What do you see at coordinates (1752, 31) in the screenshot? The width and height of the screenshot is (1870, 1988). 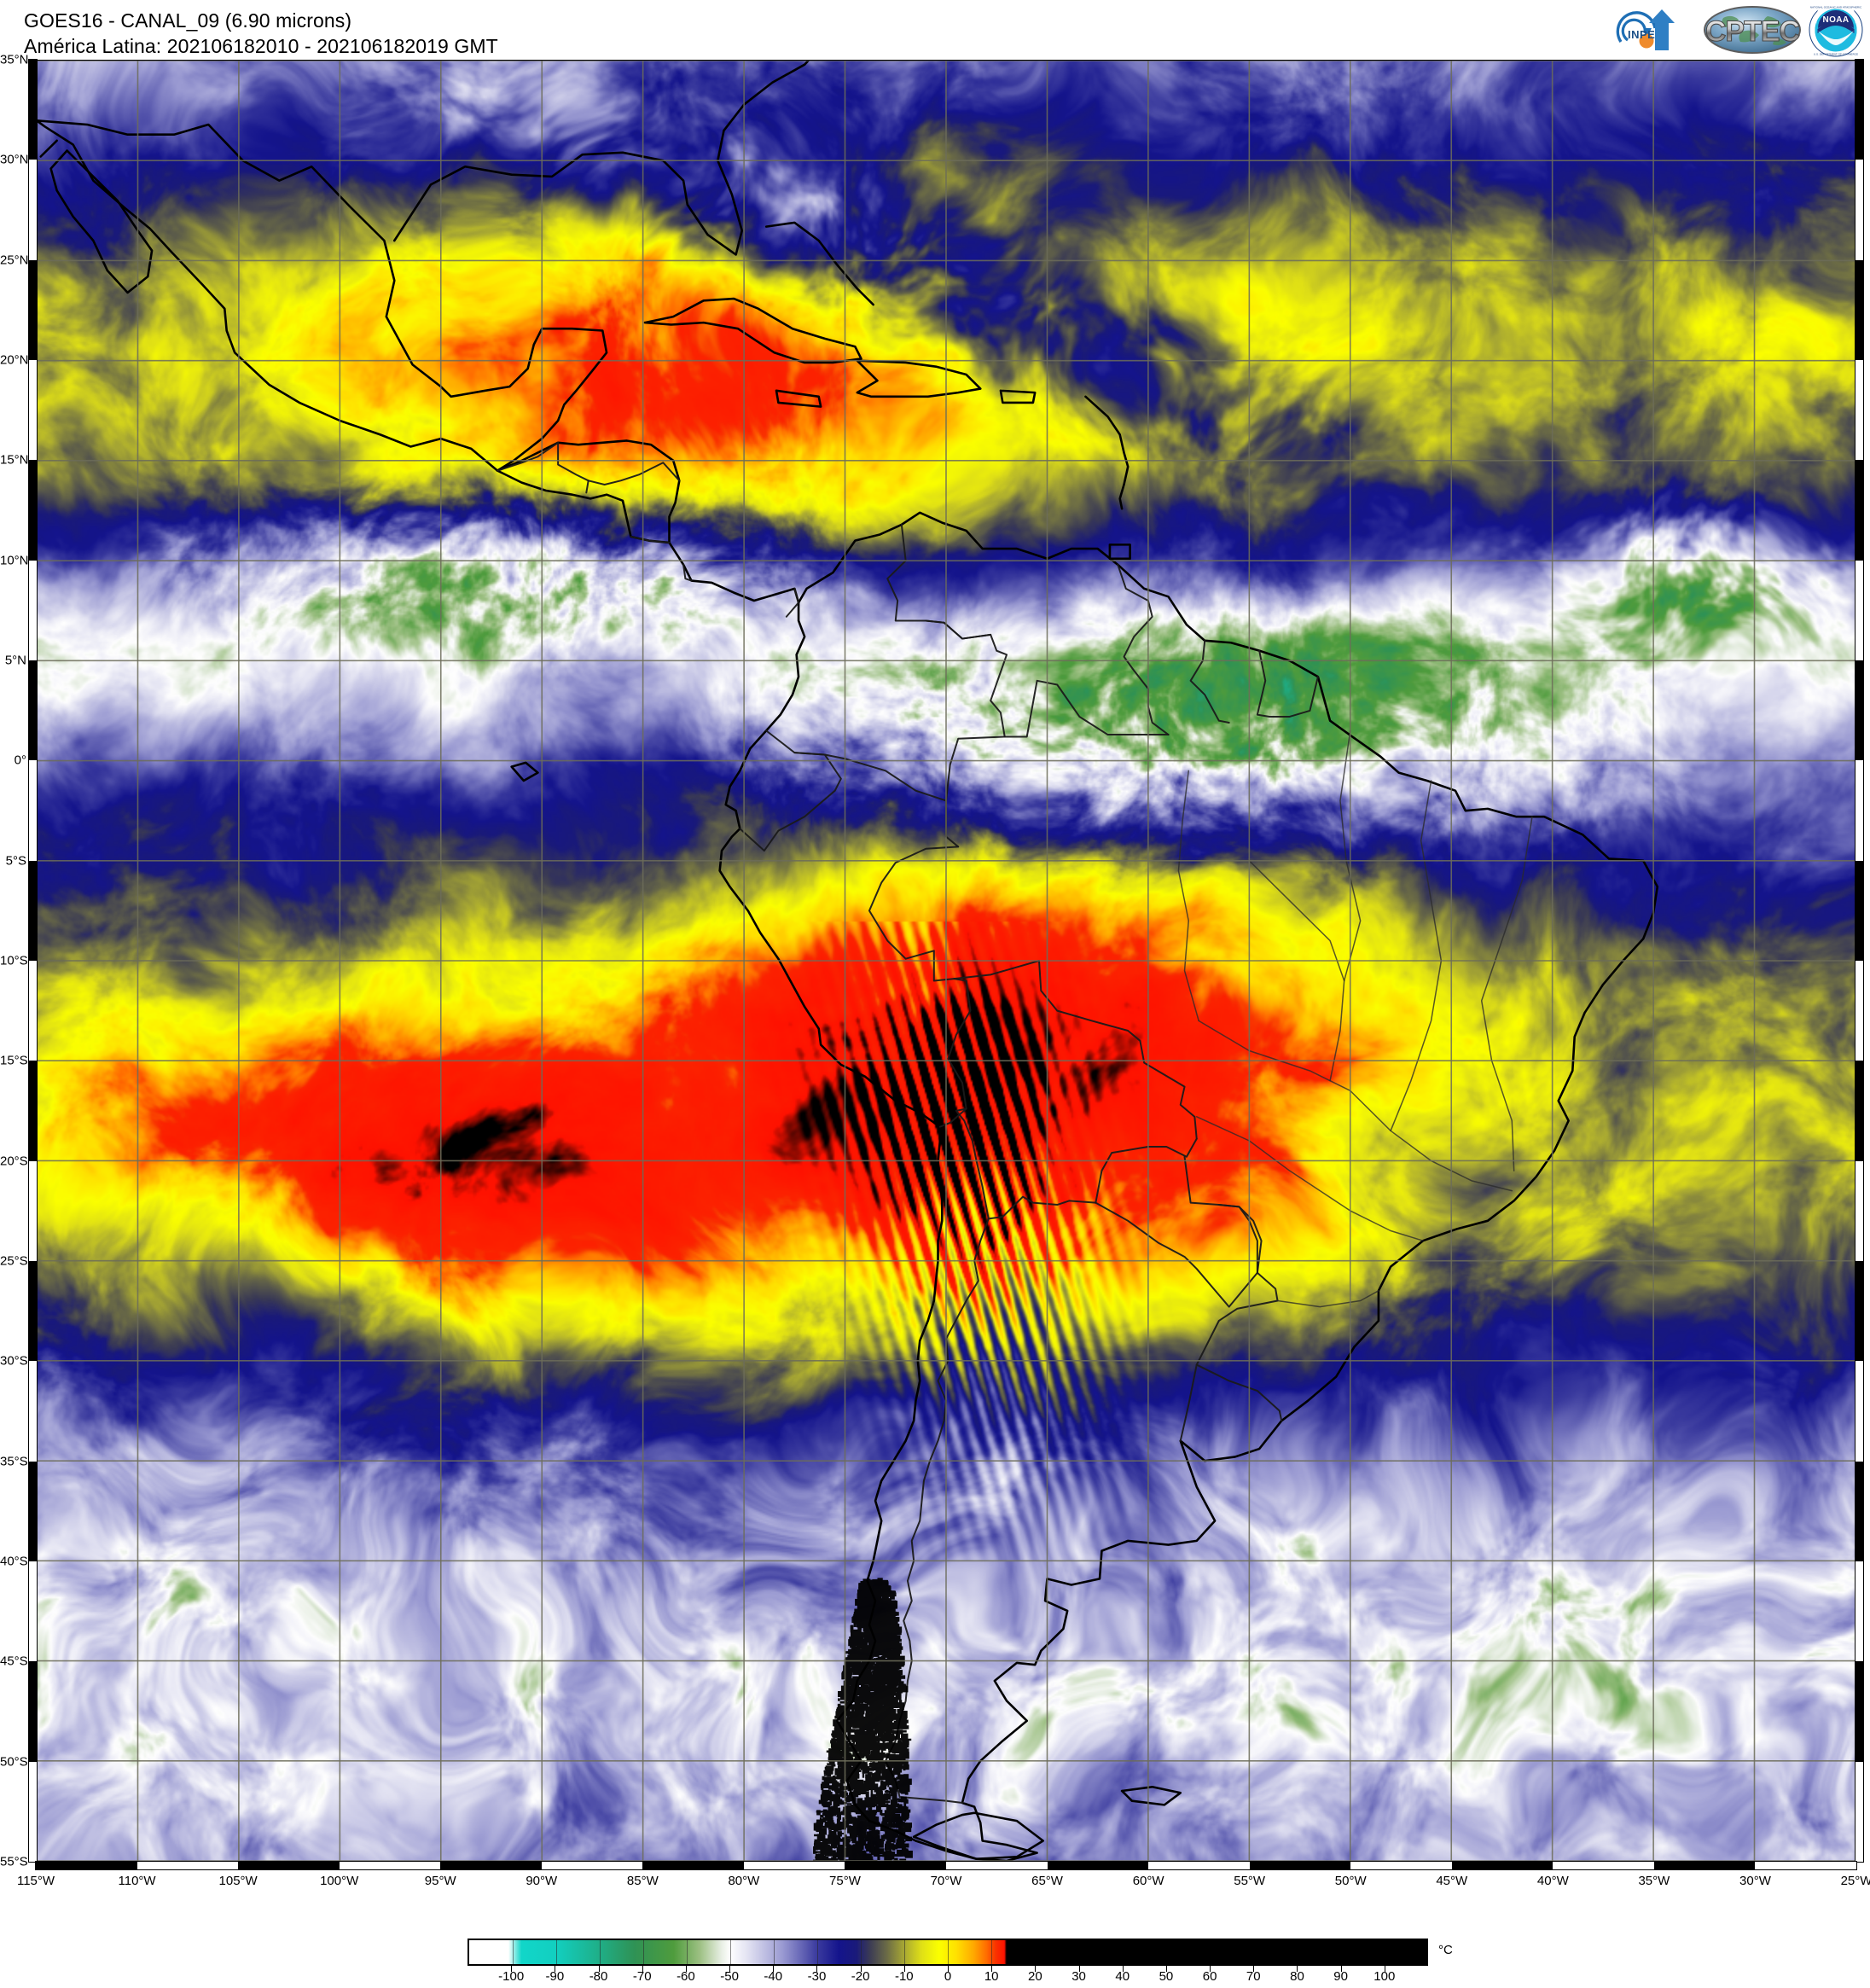 I see `svg-text: CPTEC` at bounding box center [1752, 31].